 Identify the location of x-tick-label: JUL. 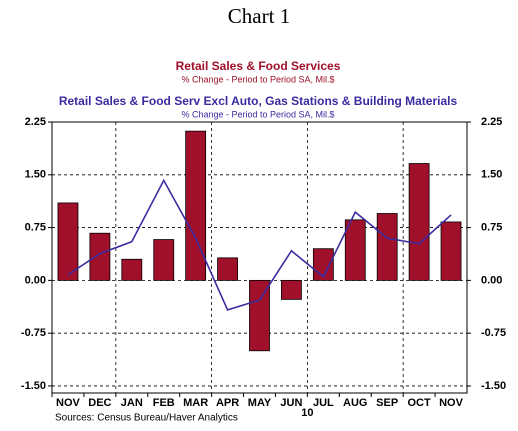
(323, 403).